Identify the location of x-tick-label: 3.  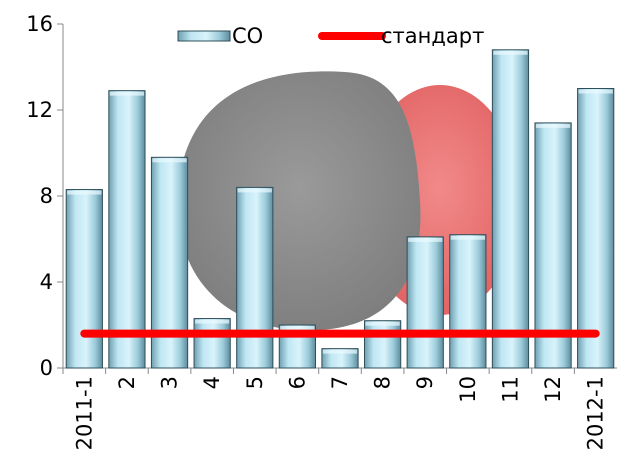
(170, 382).